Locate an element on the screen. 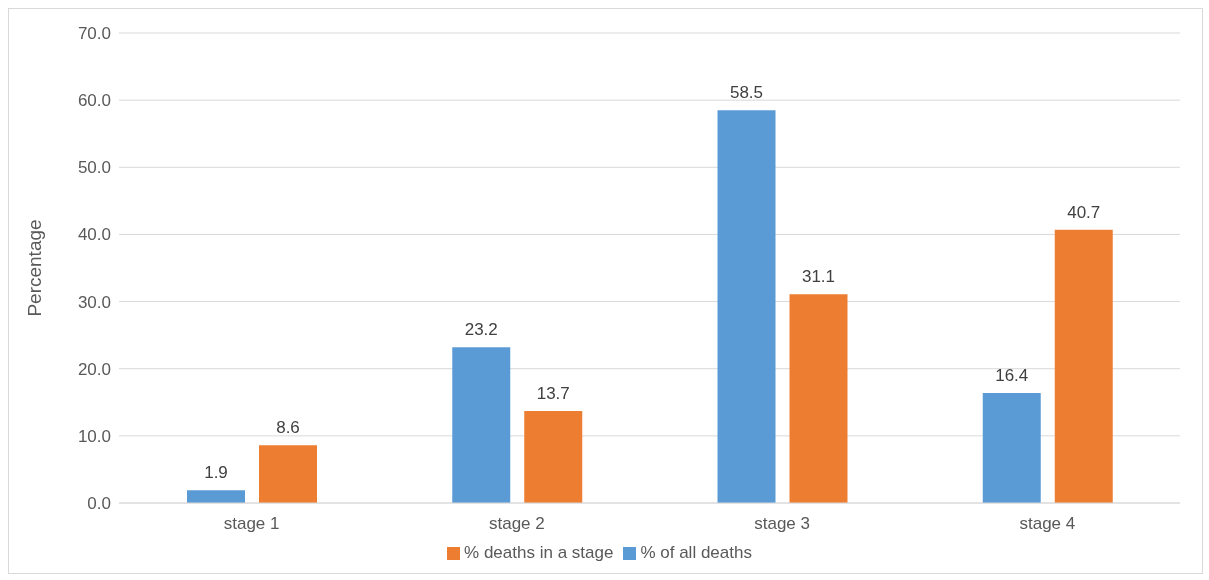 This screenshot has width=1209, height=580. data-label: 58.5 is located at coordinates (746, 93).